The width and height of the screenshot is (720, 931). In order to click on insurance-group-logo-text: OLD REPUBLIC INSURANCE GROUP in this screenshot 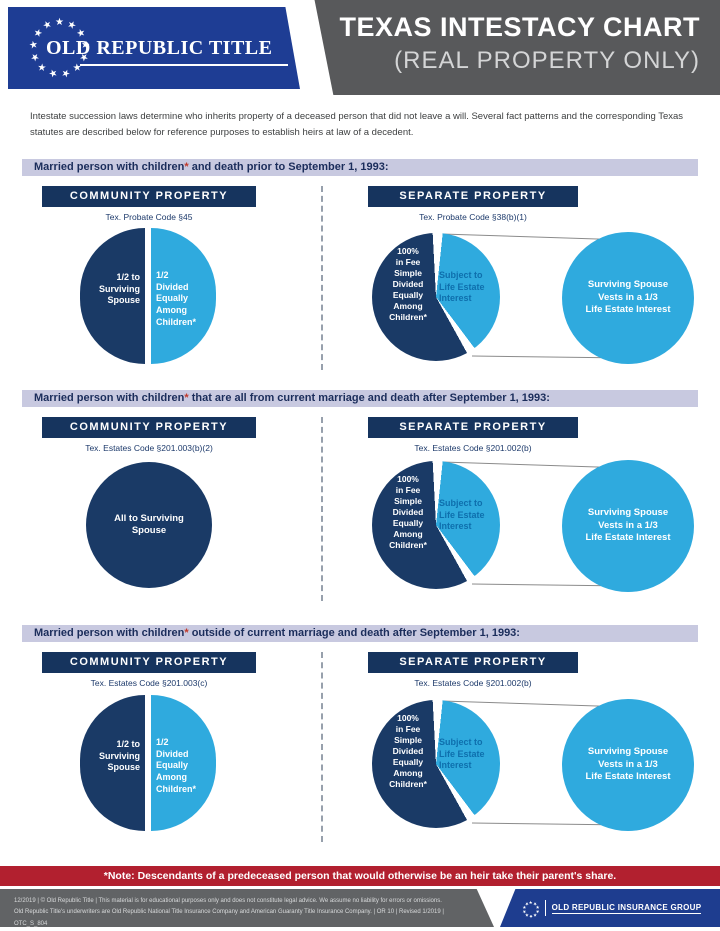, I will do `click(626, 908)`.